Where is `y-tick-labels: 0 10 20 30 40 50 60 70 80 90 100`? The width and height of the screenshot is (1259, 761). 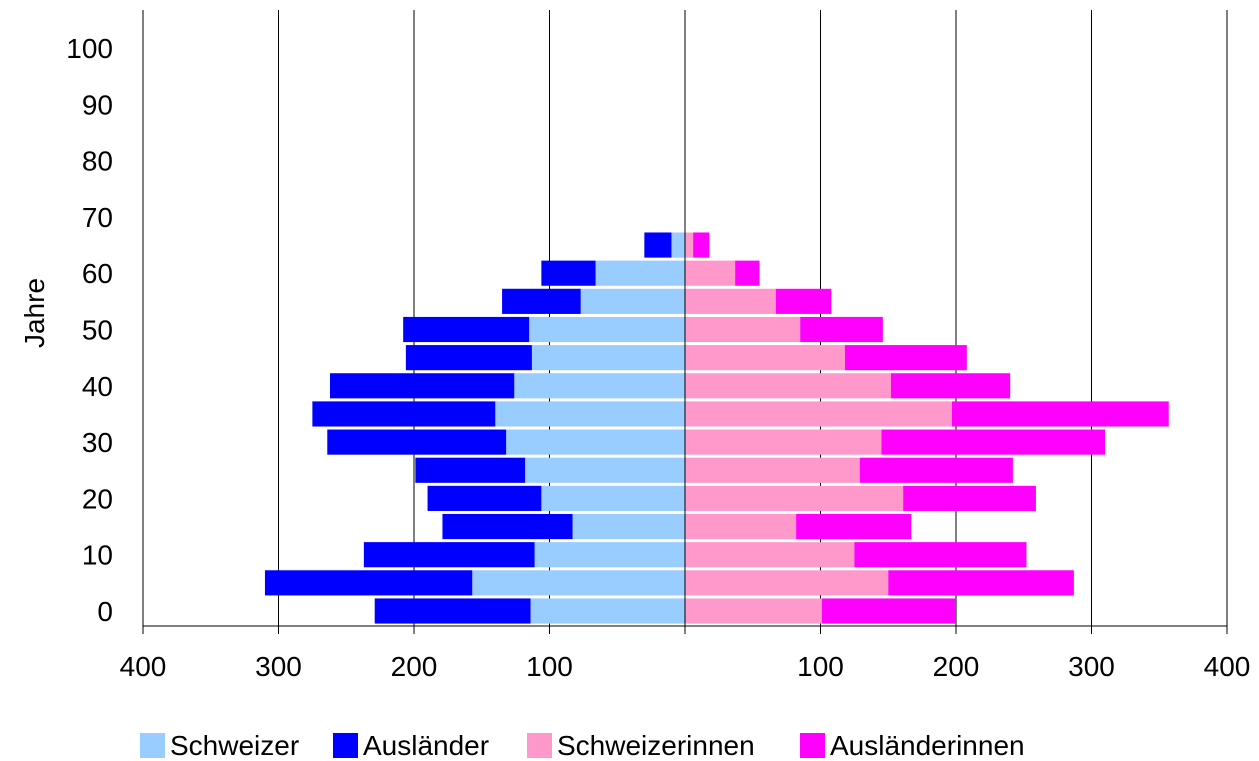
y-tick-labels: 0 10 20 30 40 50 60 70 80 90 100 is located at coordinates (89, 330).